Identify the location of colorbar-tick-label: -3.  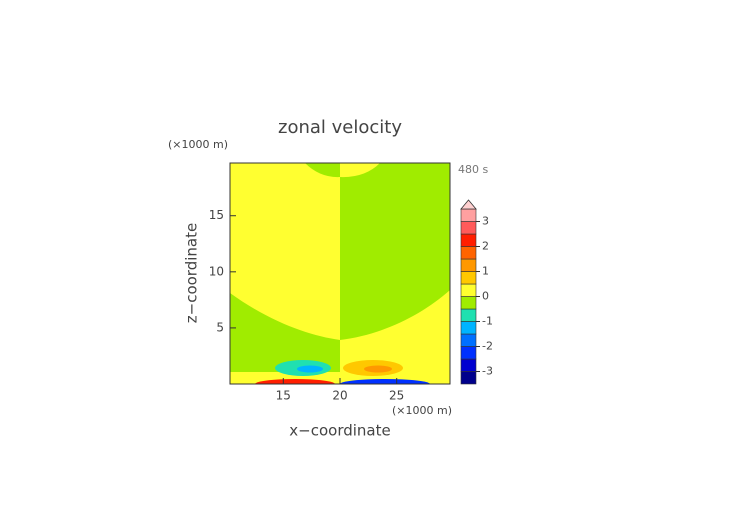
(487, 371).